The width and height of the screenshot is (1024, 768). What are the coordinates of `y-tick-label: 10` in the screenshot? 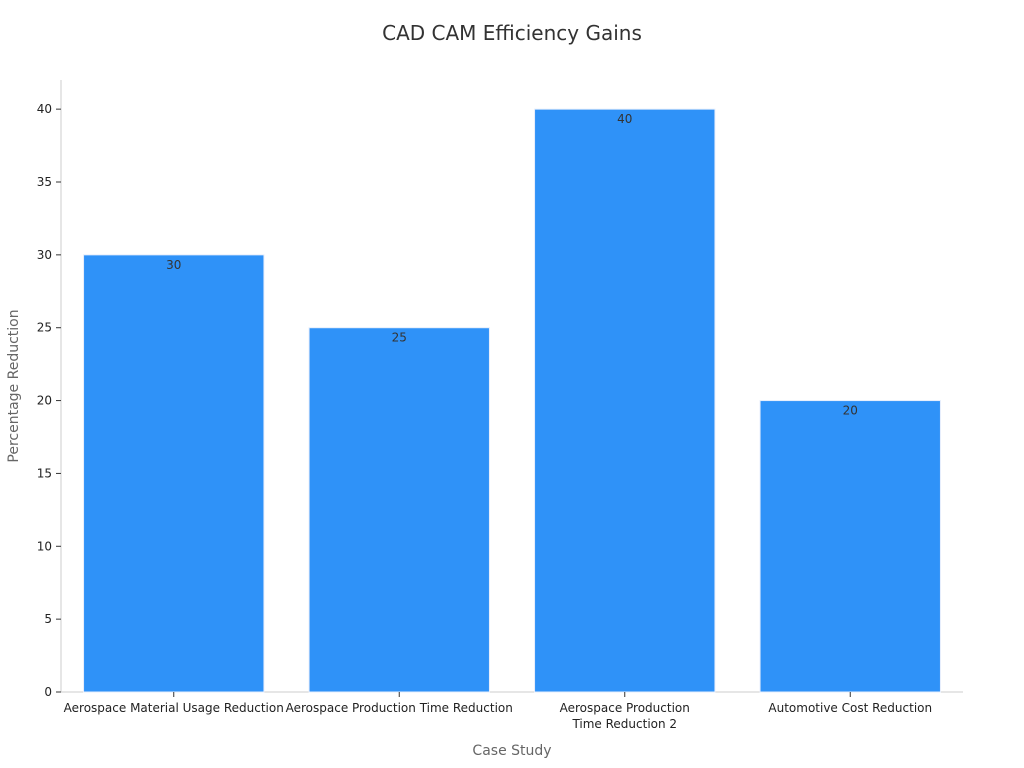 It's located at (44, 546).